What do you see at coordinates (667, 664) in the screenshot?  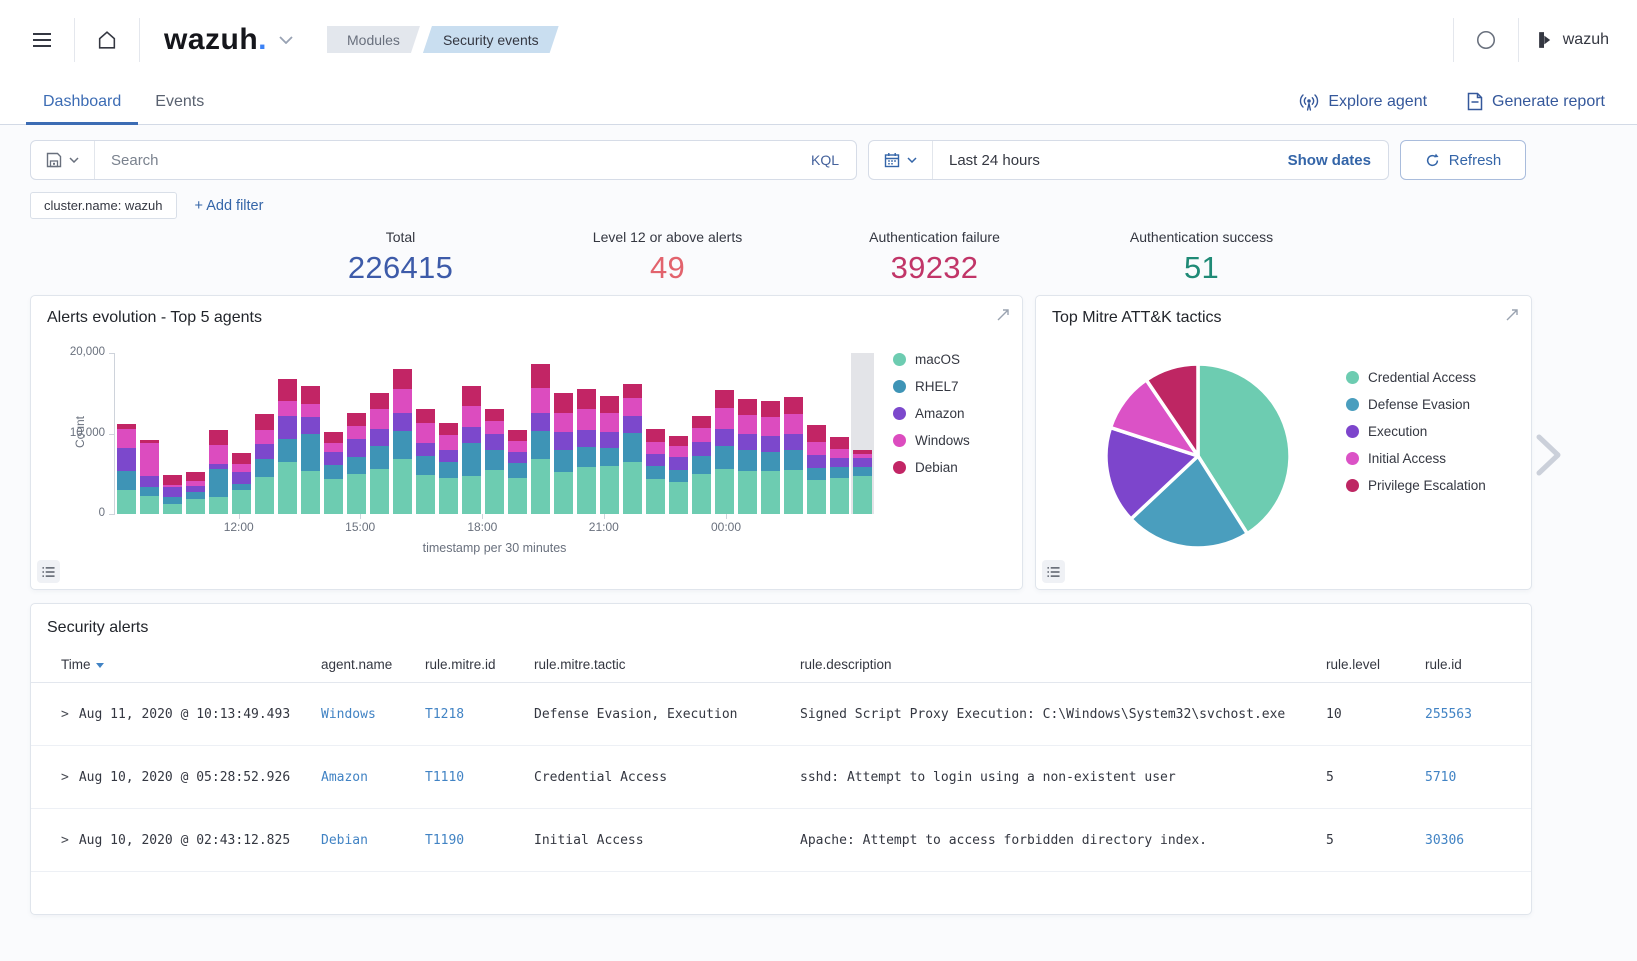 I see `column-header-rule-mitre-tactic: rule.mitre.tactic` at bounding box center [667, 664].